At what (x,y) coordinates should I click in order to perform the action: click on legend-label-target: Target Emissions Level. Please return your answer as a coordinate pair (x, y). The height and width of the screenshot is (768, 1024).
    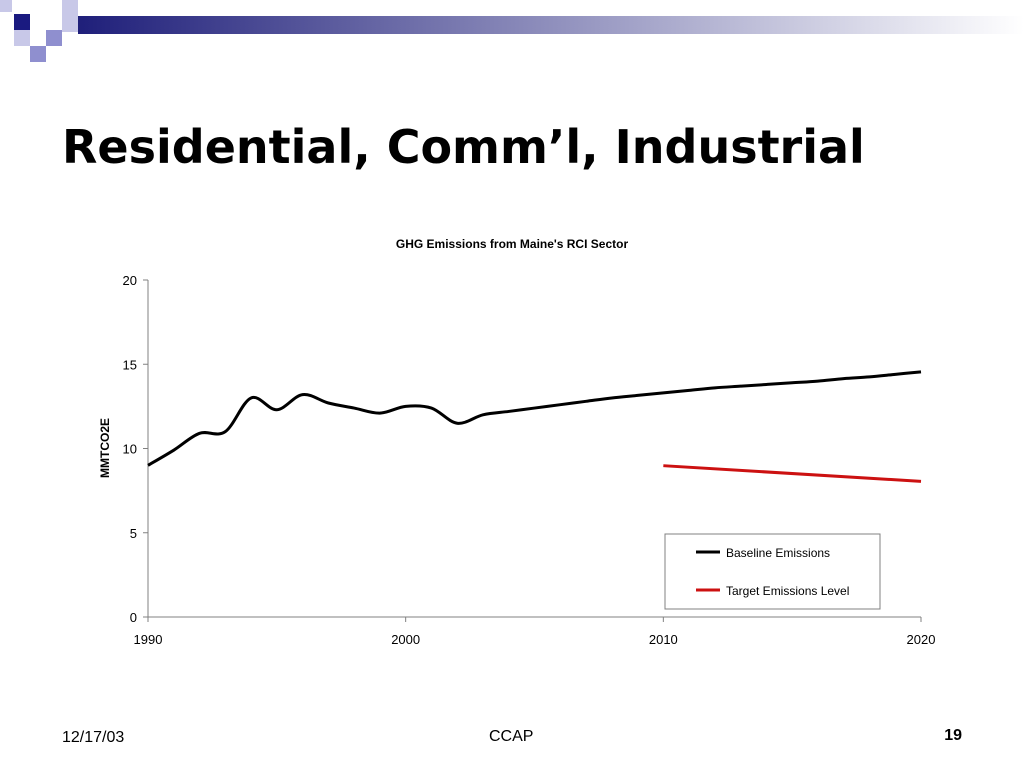
    Looking at the image, I should click on (787, 591).